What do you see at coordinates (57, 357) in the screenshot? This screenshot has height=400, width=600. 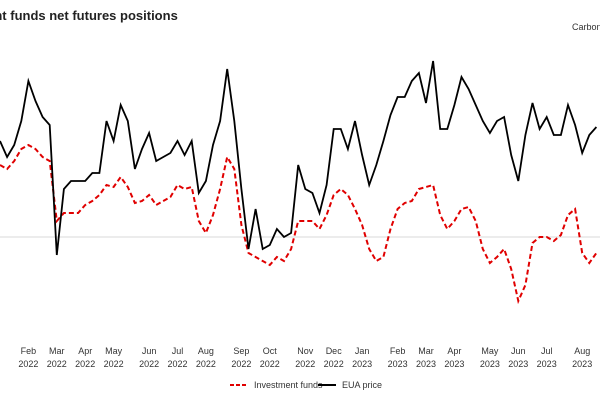 I see `x-tick-label: Mar 2022` at bounding box center [57, 357].